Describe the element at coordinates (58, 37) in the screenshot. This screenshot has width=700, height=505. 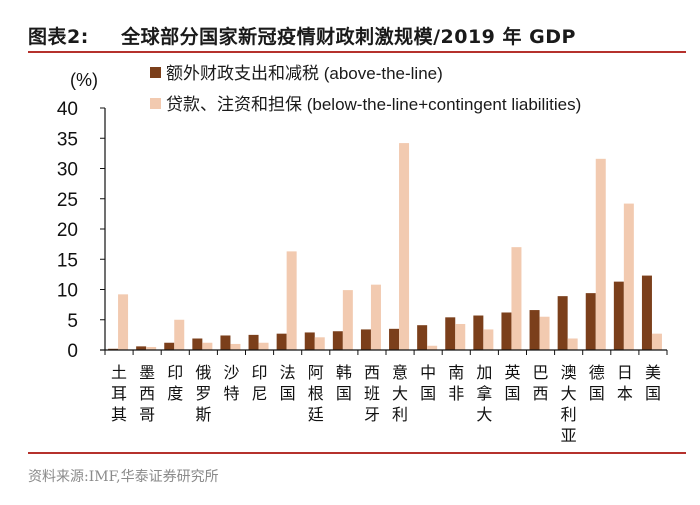
I see `figure-label: 图表2:` at that location.